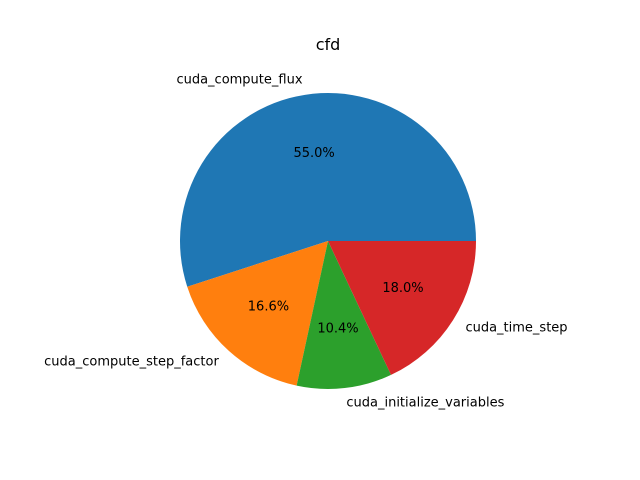 The image size is (640, 480). What do you see at coordinates (328, 44) in the screenshot?
I see `chart-title: cfd` at bounding box center [328, 44].